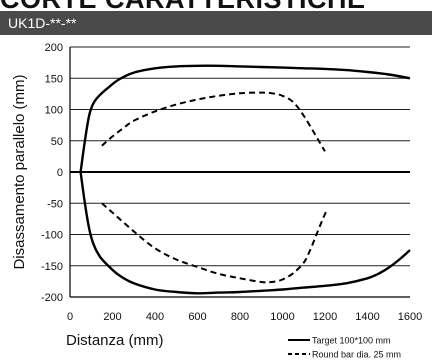 The width and height of the screenshot is (432, 362). Describe the element at coordinates (52, 236) in the screenshot. I see `y-tick-label: -100` at that location.